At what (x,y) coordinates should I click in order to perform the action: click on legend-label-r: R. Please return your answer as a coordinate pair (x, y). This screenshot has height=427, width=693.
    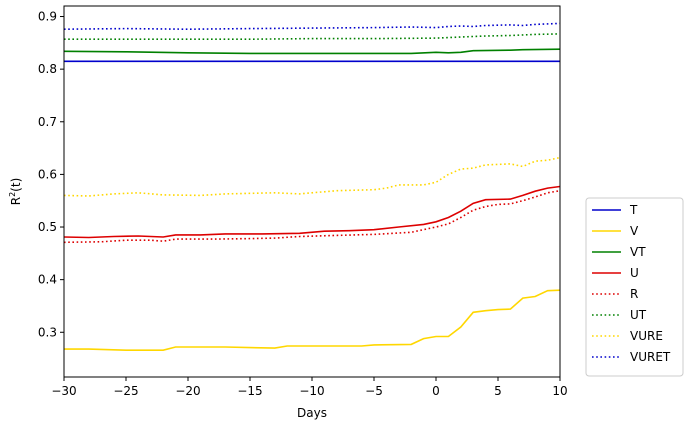
    Looking at the image, I should click on (634, 294).